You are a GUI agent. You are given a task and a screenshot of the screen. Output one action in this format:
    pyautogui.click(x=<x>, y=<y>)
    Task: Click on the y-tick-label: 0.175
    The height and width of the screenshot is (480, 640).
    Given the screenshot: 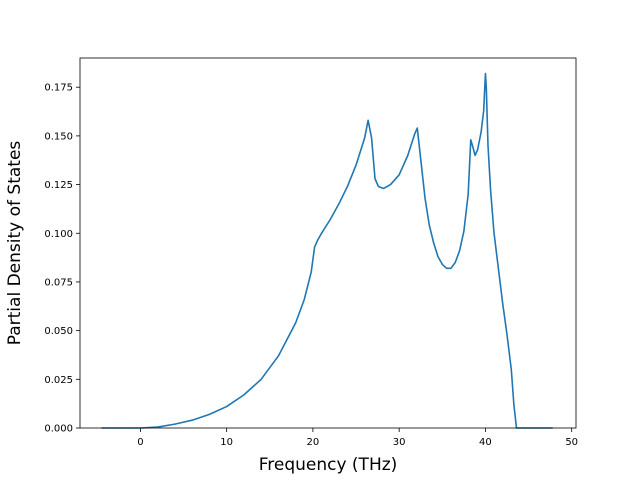 What is the action you would take?
    pyautogui.click(x=58, y=88)
    